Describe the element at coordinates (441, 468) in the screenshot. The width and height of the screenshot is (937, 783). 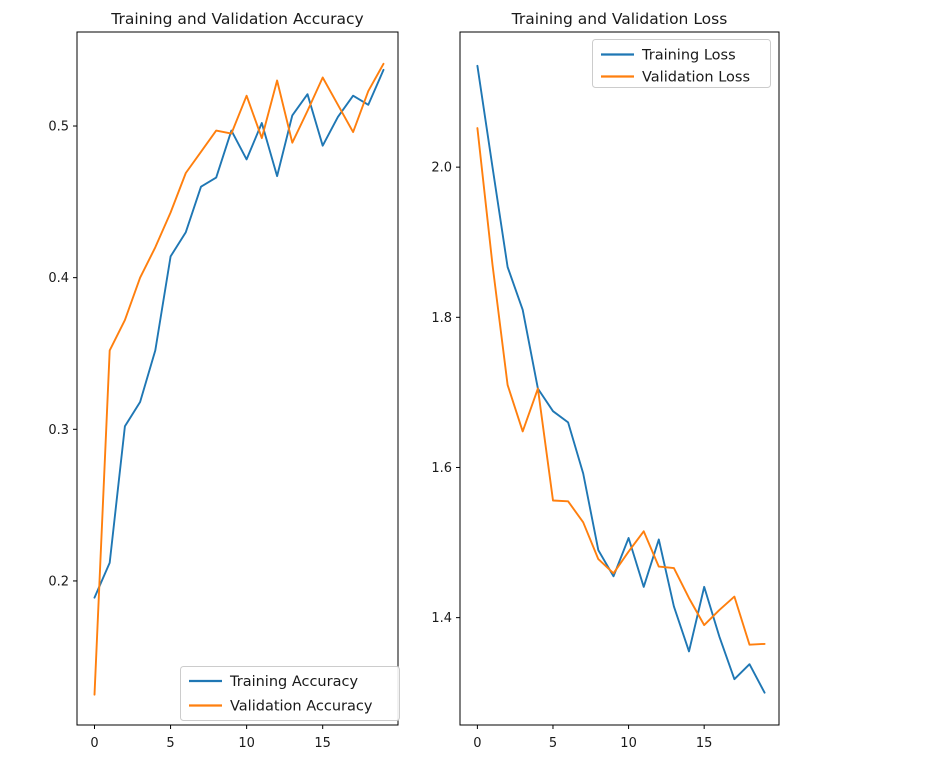
I see `y-tick-label: 1.6` at that location.